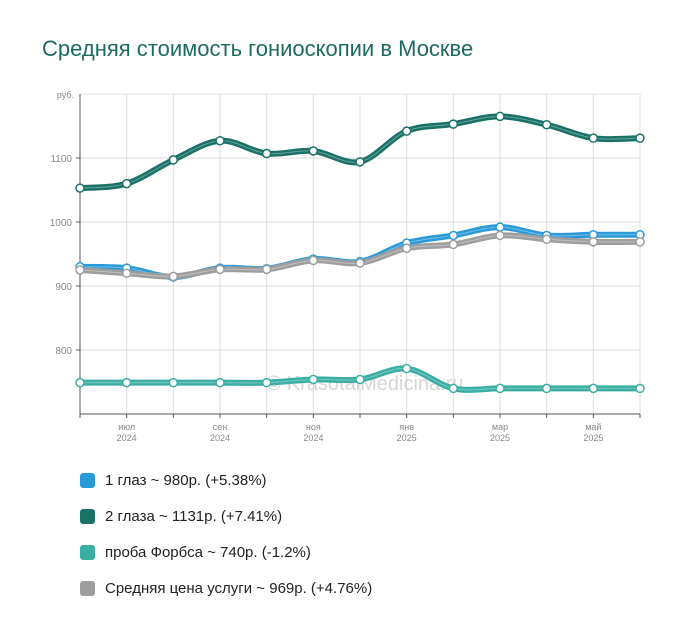  What do you see at coordinates (220, 427) in the screenshot?
I see `x-tick-label-month: сен` at bounding box center [220, 427].